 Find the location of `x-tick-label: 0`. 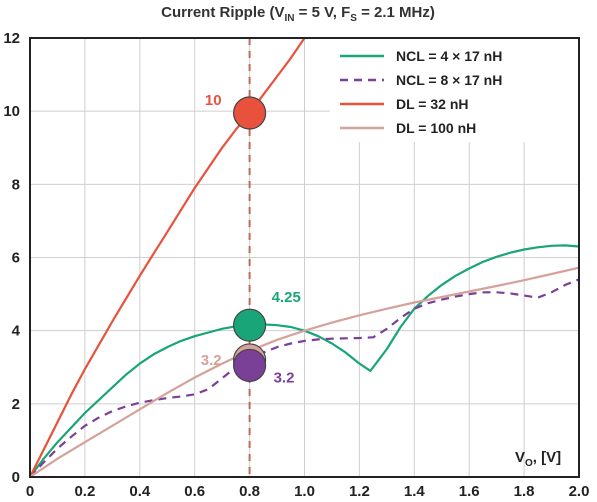

x-tick-label: 0 is located at coordinates (30, 491).